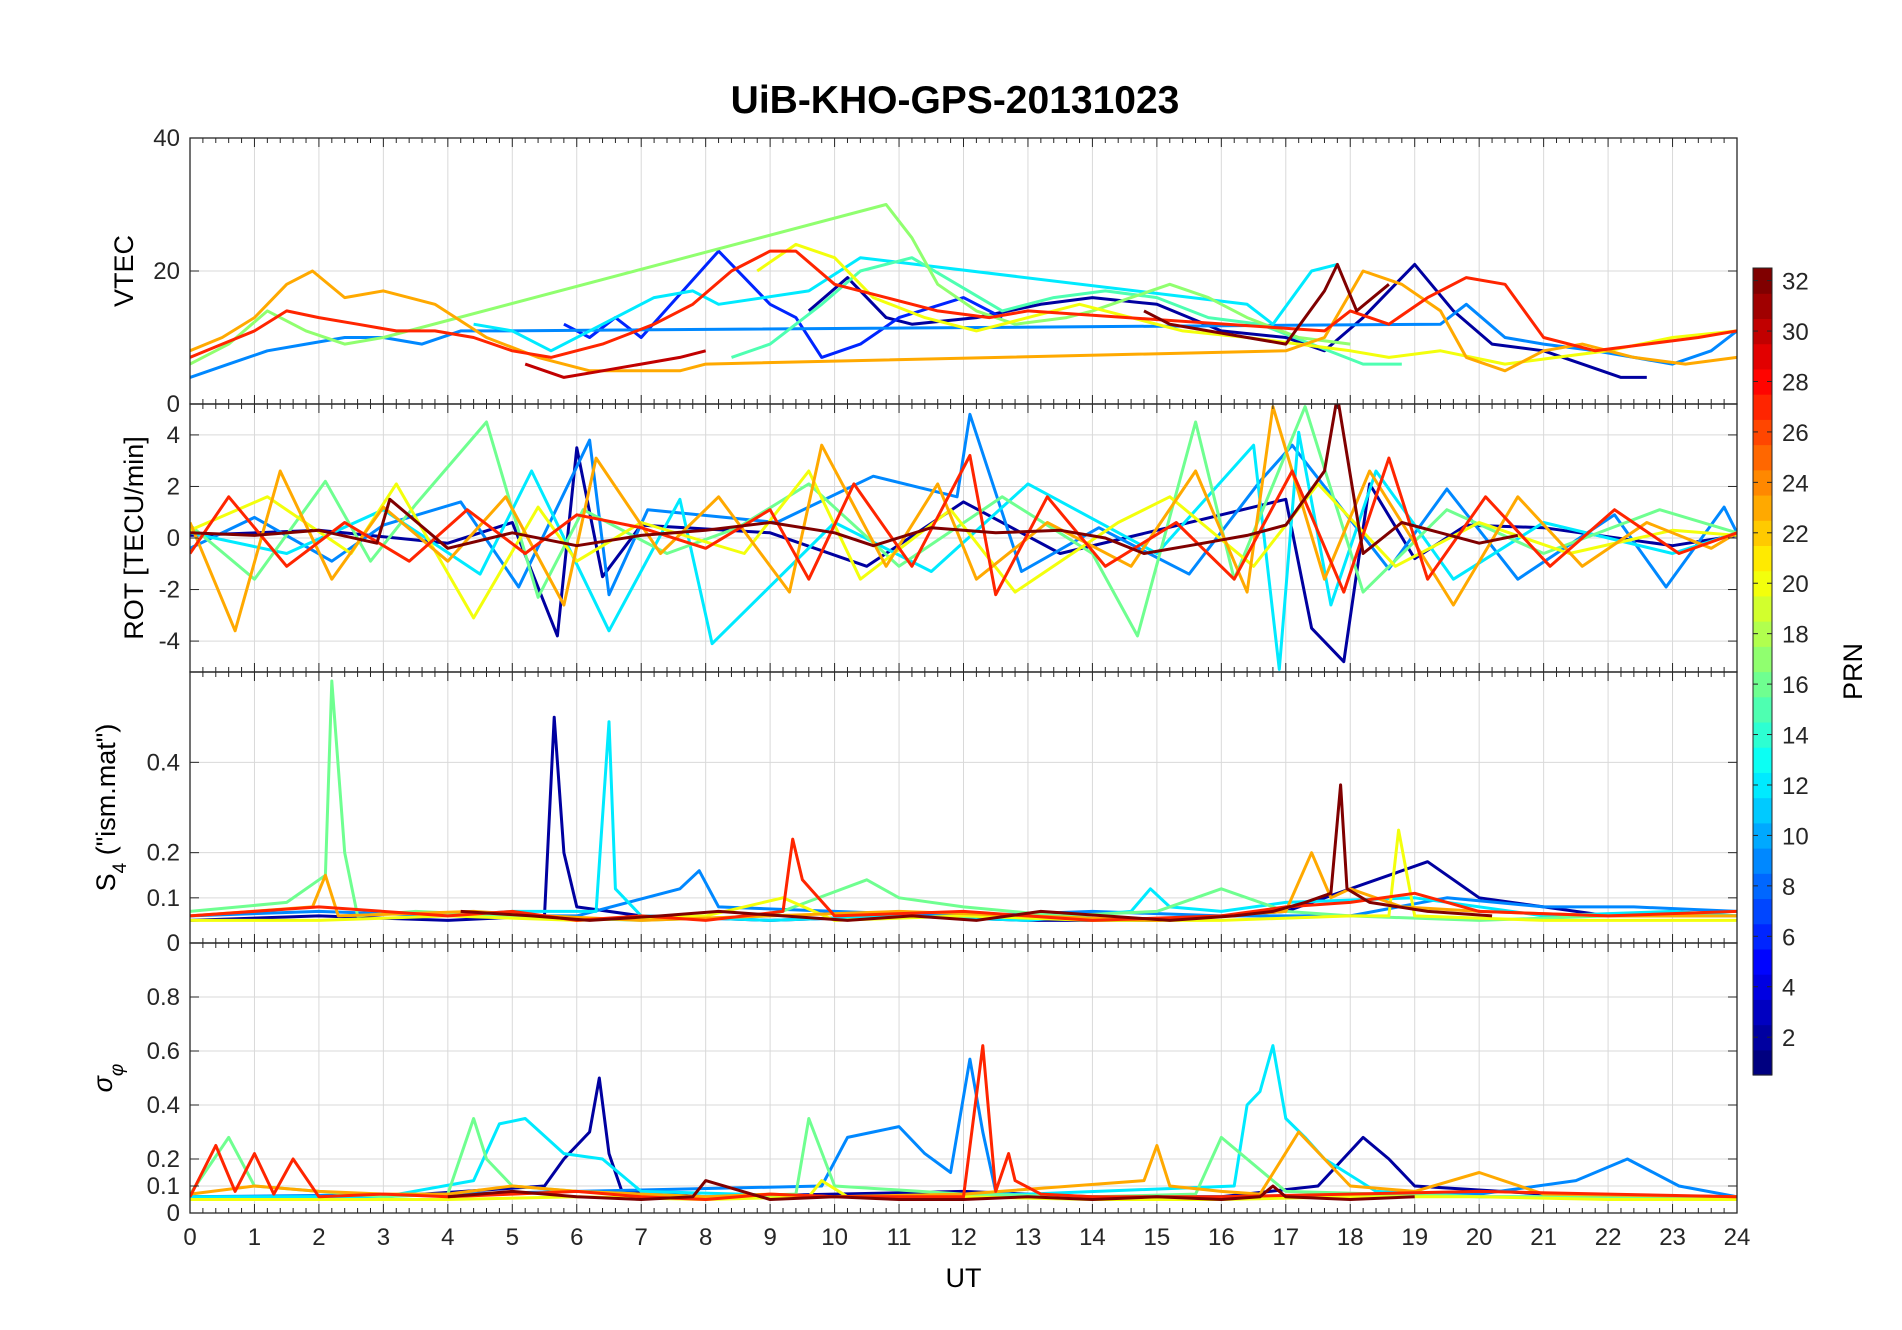  What do you see at coordinates (1479, 1237) in the screenshot?
I see `x-tick-label: 20` at bounding box center [1479, 1237].